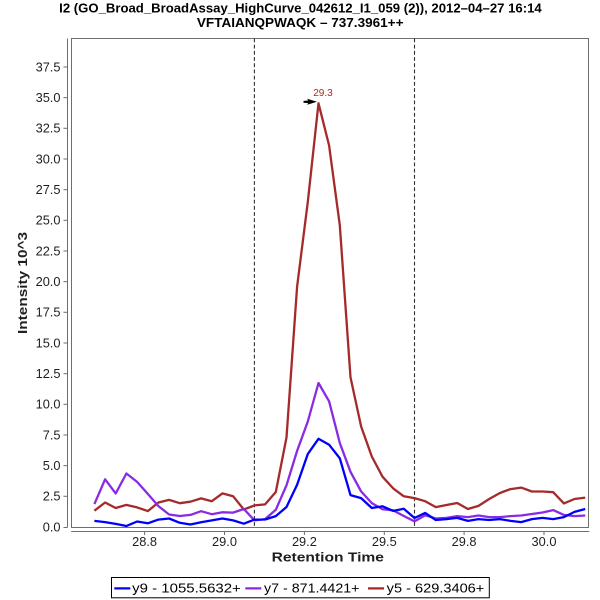 This screenshot has width=600, height=600. I want to click on svg-text: 12.5, so click(48, 373).